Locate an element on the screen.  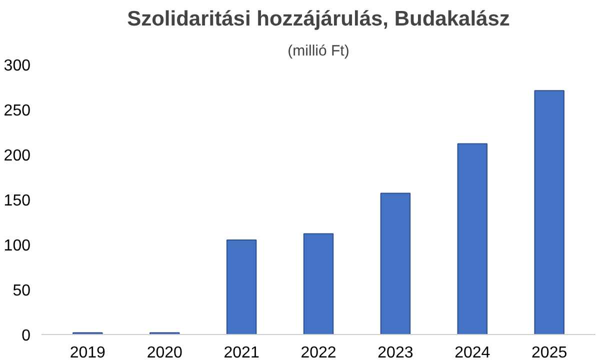
x-tick-label: 2023 is located at coordinates (396, 352).